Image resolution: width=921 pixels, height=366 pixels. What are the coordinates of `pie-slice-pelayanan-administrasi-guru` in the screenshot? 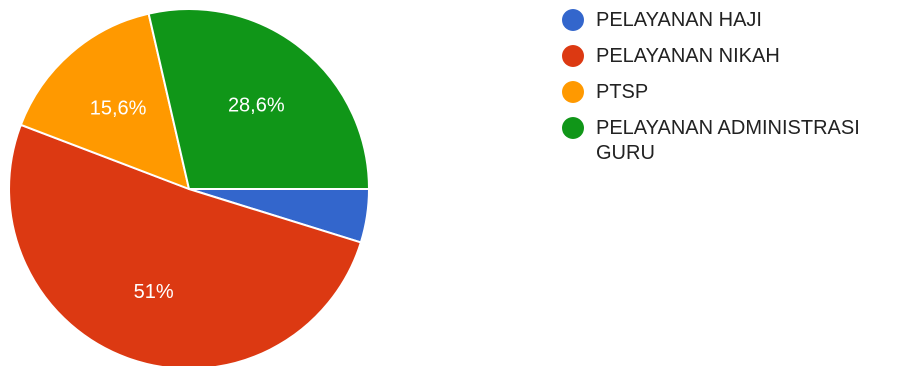 It's located at (258, 99).